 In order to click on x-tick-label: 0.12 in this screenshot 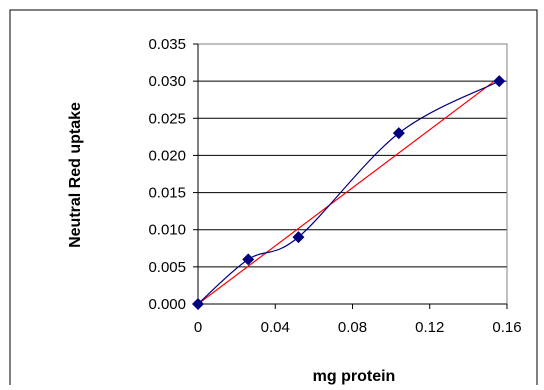, I will do `click(429, 327)`.